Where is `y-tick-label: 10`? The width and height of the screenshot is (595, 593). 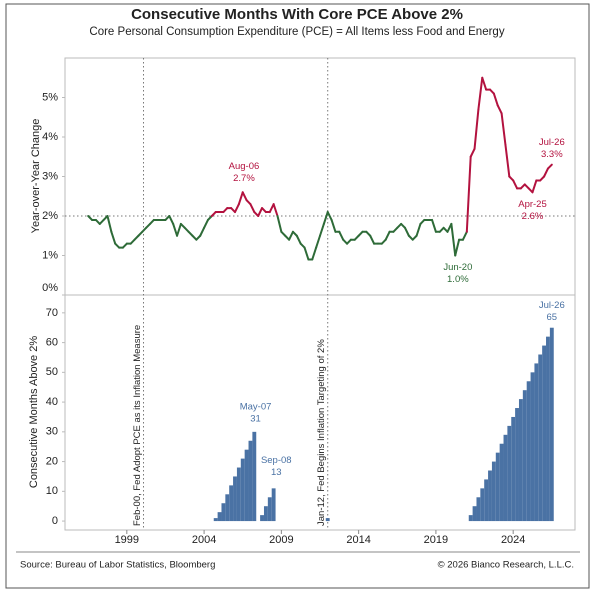 y-tick-label: 10 is located at coordinates (52, 491).